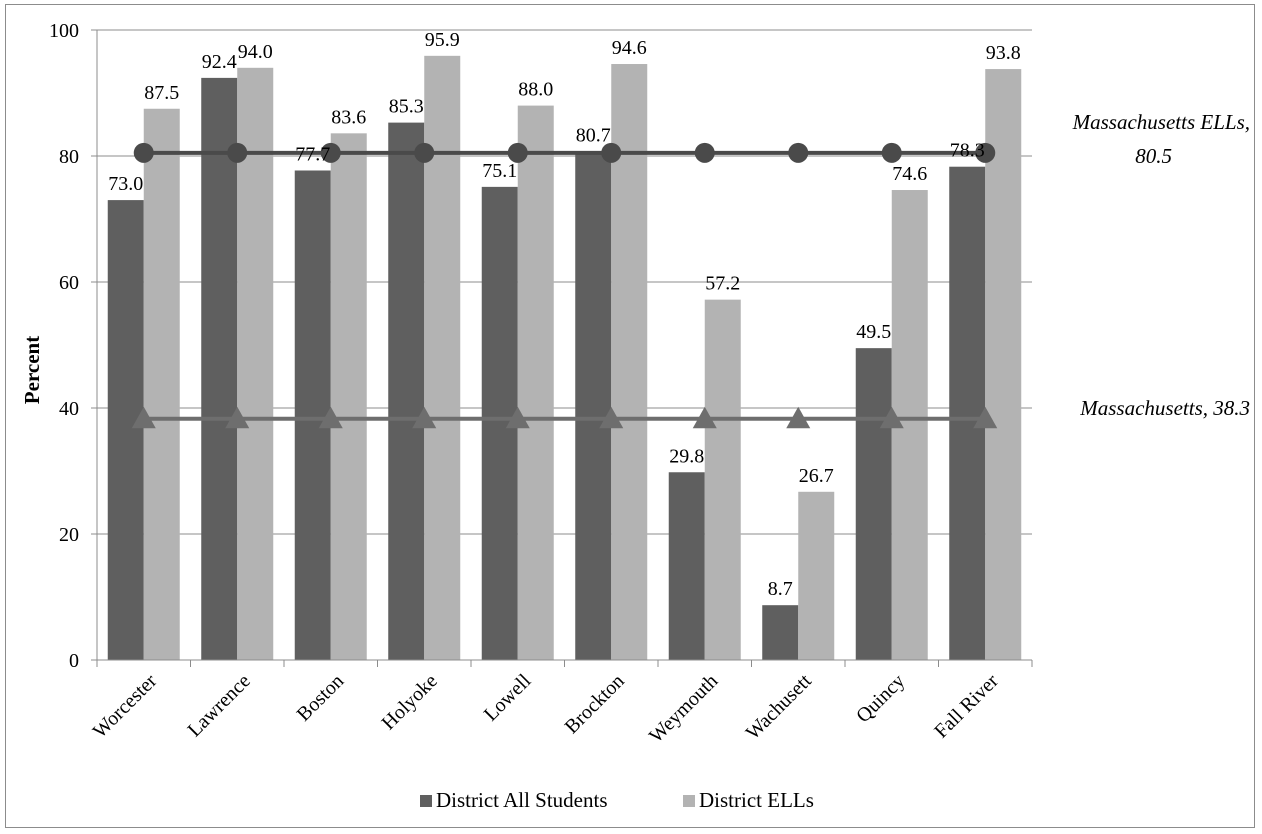  I want to click on x-tick-label: Lawrence, so click(218, 705).